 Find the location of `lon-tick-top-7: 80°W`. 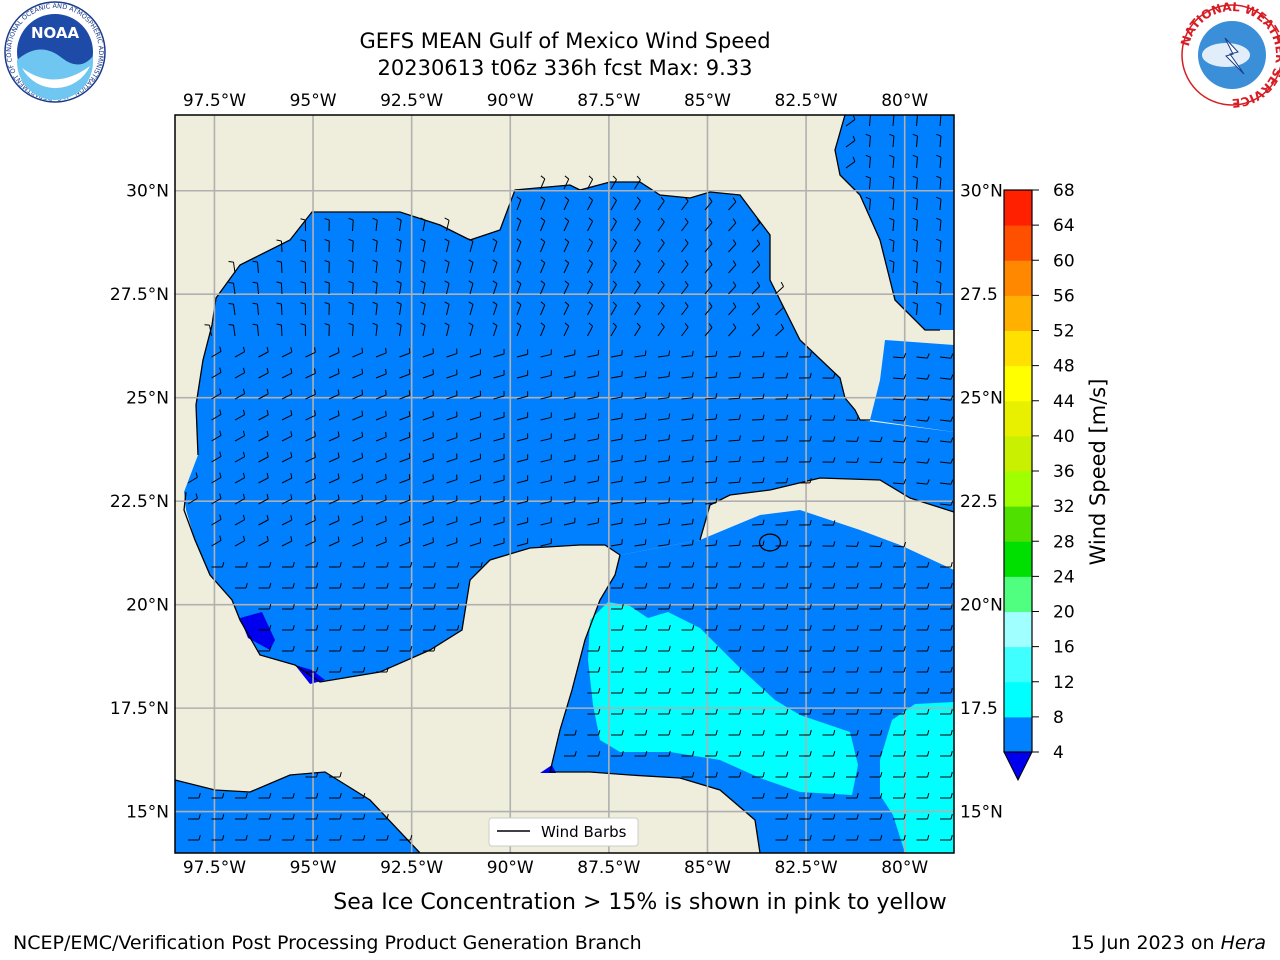

lon-tick-top-7: 80°W is located at coordinates (904, 101).